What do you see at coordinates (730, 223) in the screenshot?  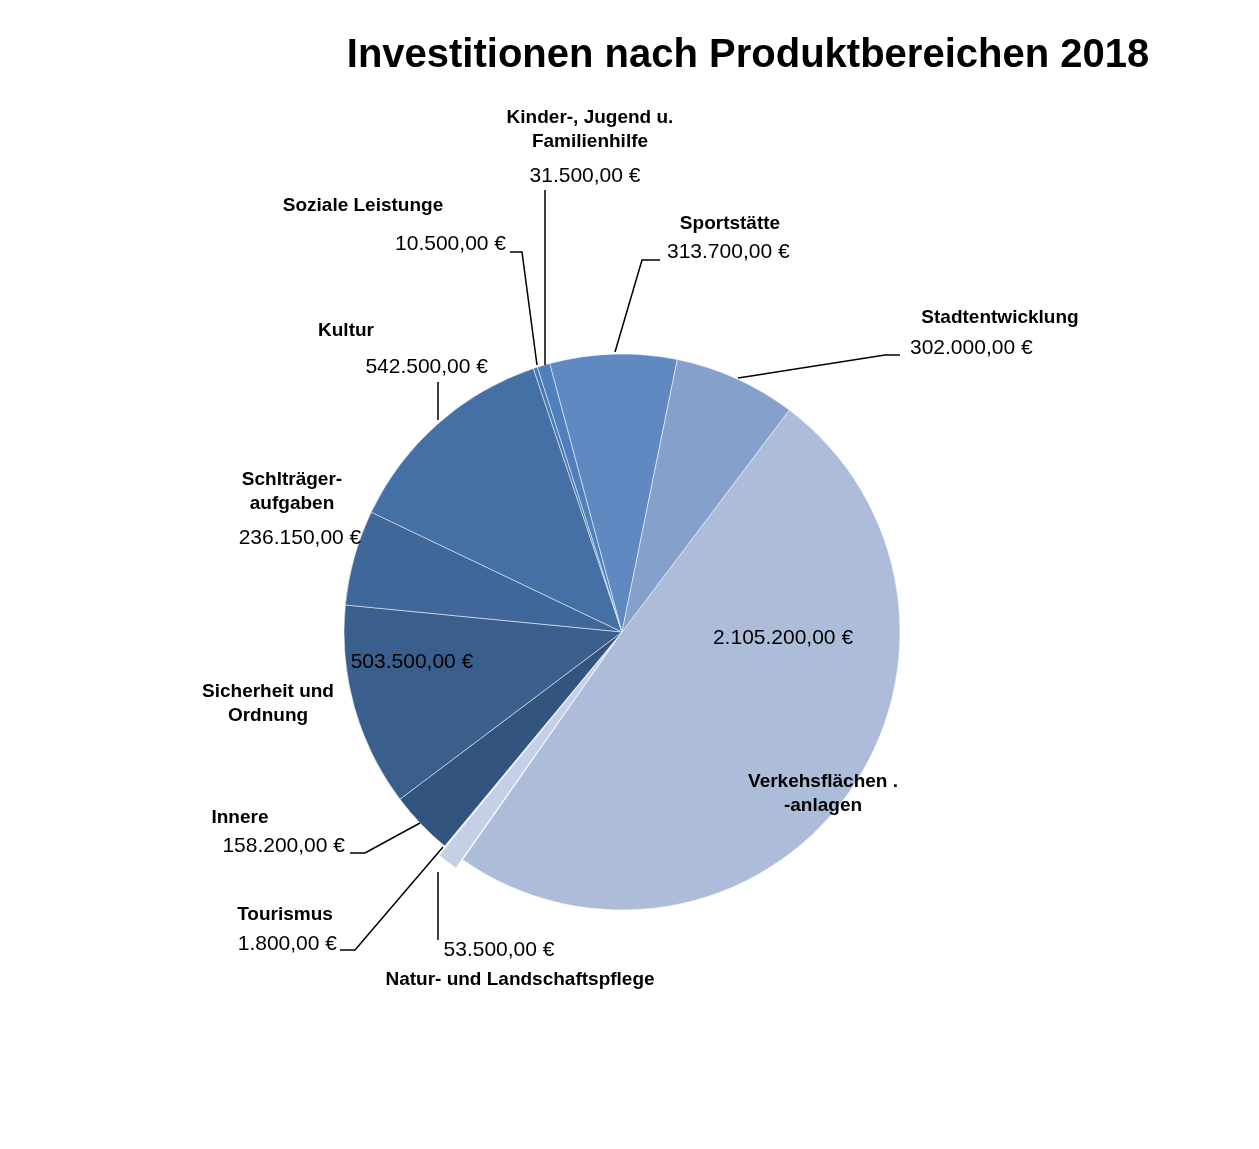 I see `slice-label: Sportstätte` at bounding box center [730, 223].